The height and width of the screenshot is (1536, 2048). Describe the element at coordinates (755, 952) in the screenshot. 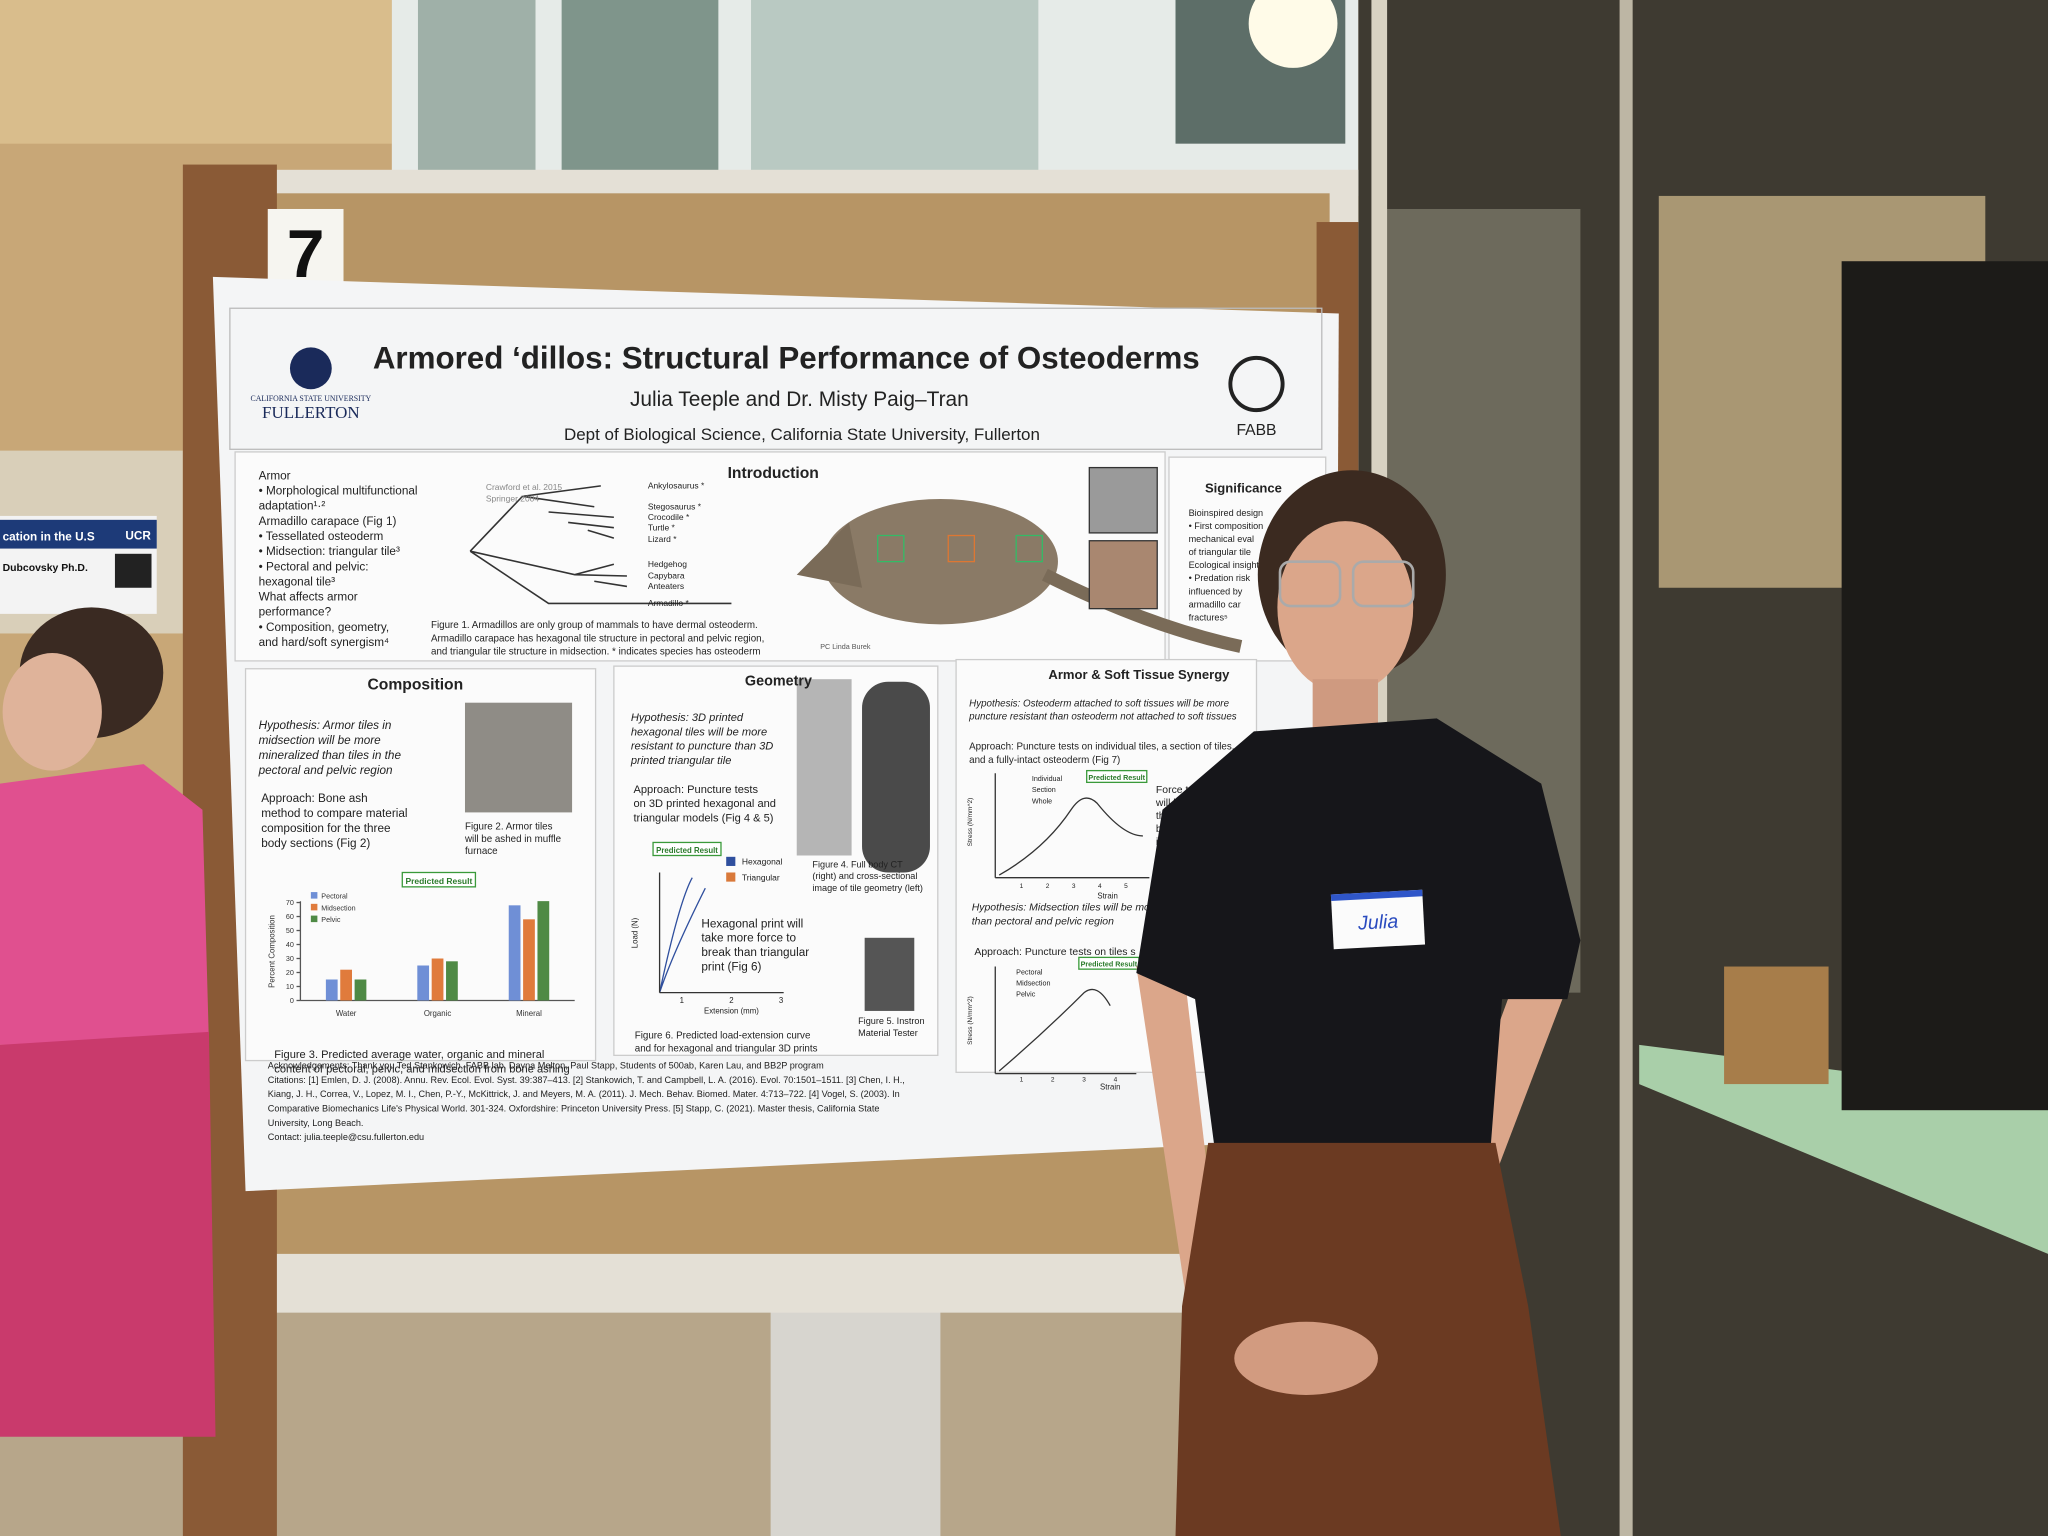

I see `poster-text: break than triangular` at that location.